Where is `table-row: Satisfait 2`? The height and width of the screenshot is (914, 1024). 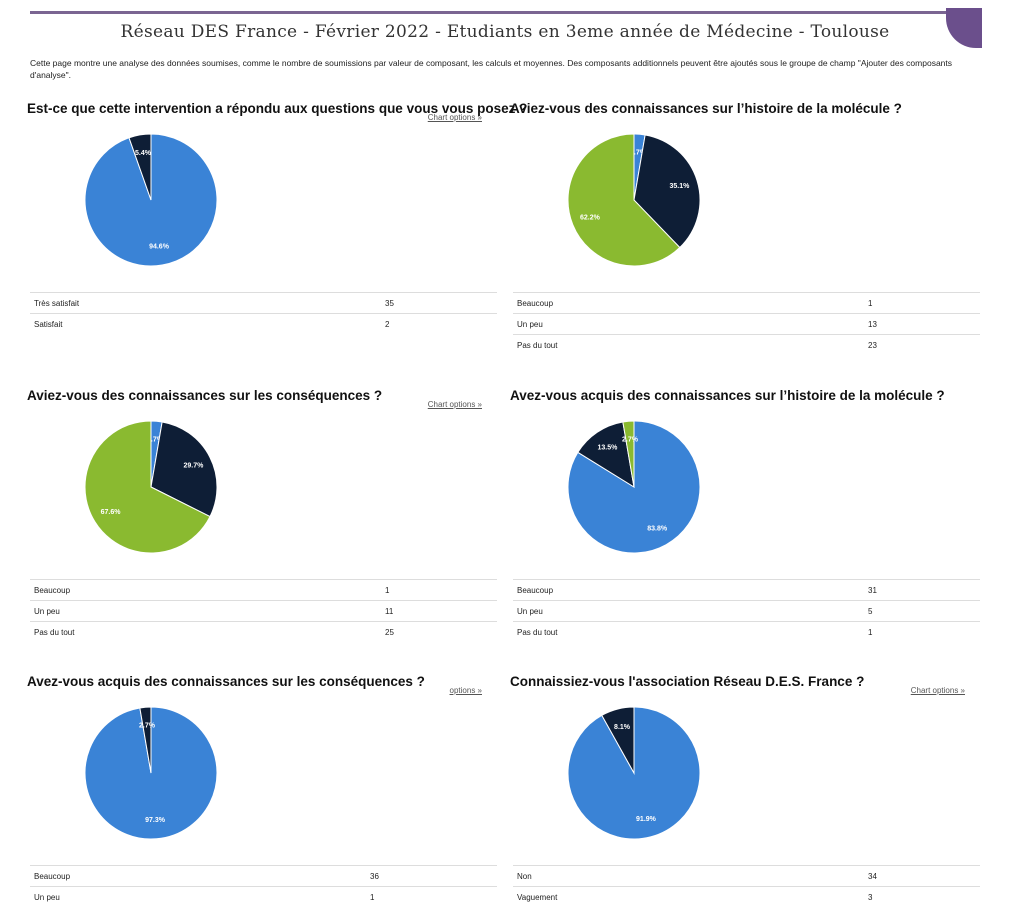 table-row: Satisfait 2 is located at coordinates (263, 323).